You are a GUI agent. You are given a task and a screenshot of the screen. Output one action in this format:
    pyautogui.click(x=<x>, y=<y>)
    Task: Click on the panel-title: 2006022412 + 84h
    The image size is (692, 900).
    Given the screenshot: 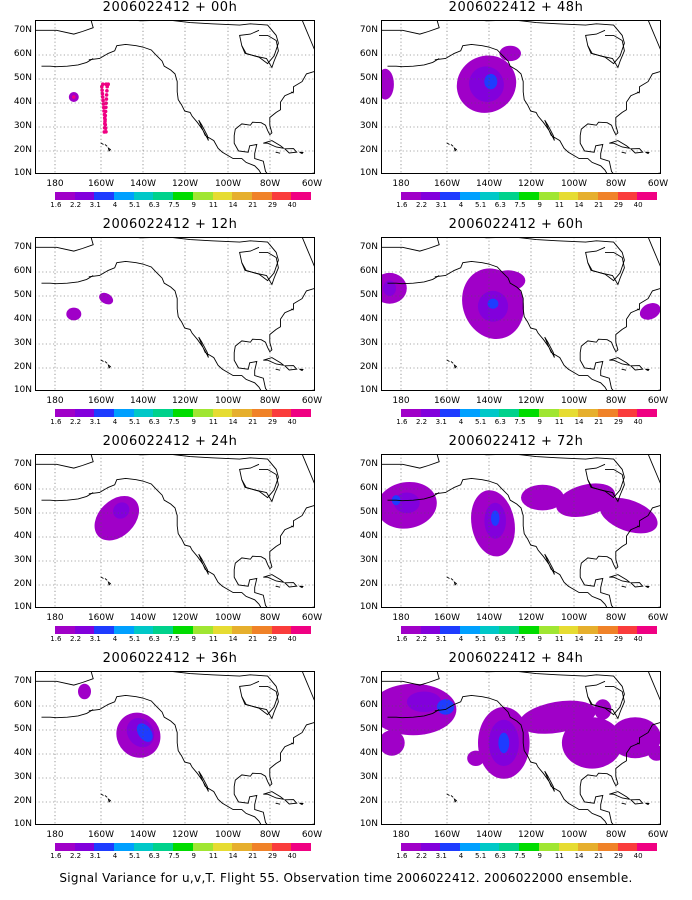 What is the action you would take?
    pyautogui.click(x=516, y=658)
    